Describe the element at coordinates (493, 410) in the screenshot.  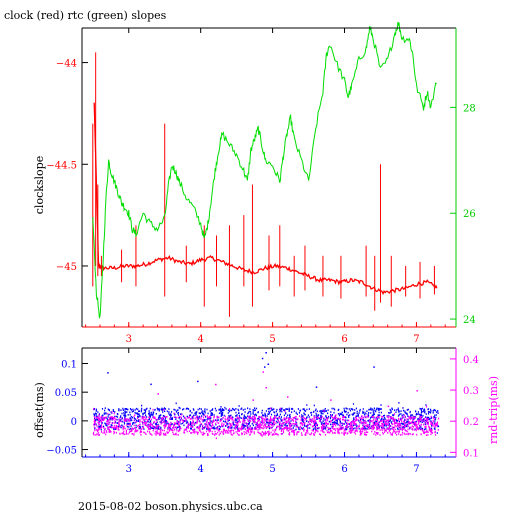
I see `bottom-y2-axis-label: rnd-trip(ms)` at that location.